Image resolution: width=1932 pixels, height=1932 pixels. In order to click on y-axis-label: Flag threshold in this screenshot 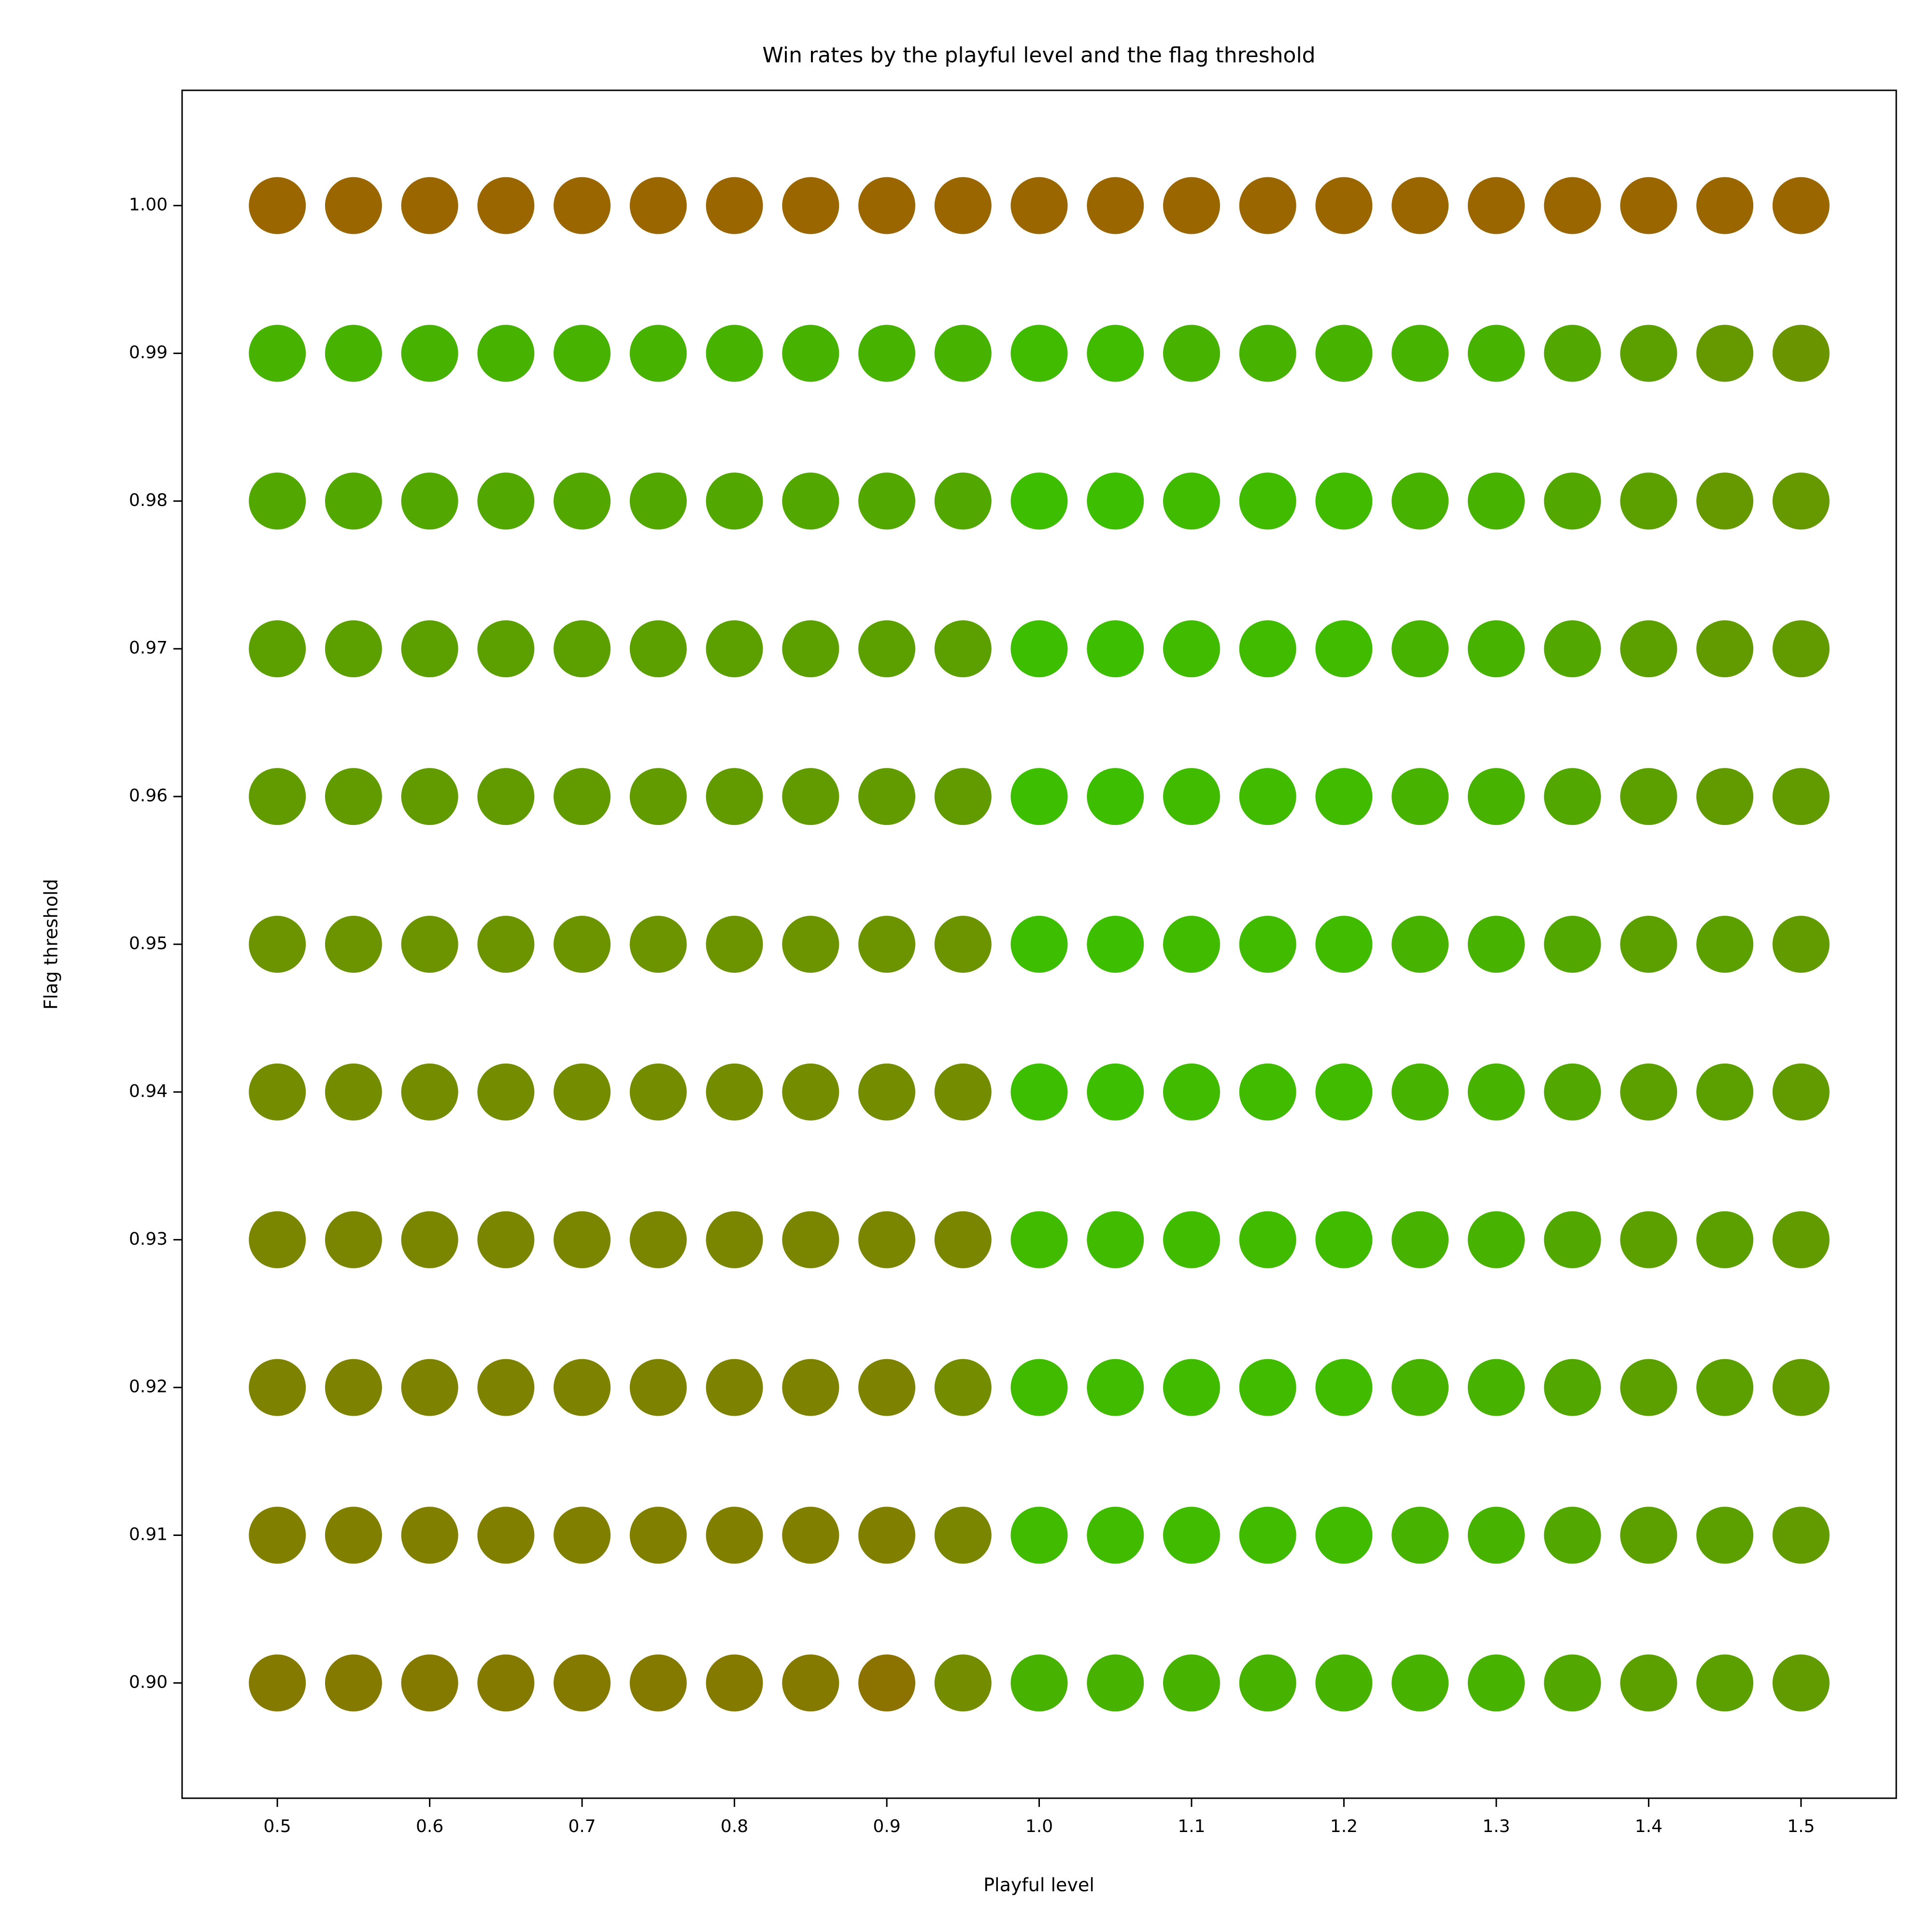, I will do `click(51, 944)`.